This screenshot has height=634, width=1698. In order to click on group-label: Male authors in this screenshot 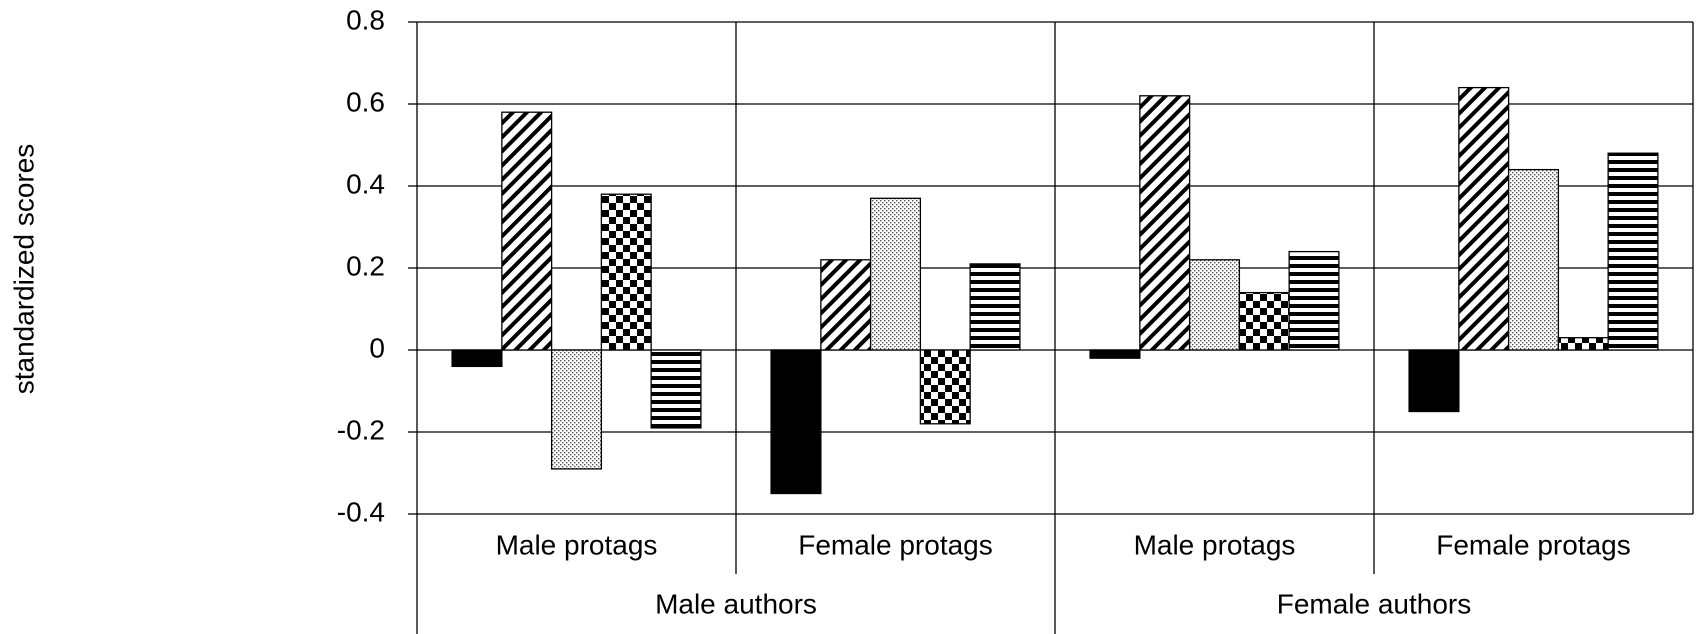, I will do `click(736, 603)`.